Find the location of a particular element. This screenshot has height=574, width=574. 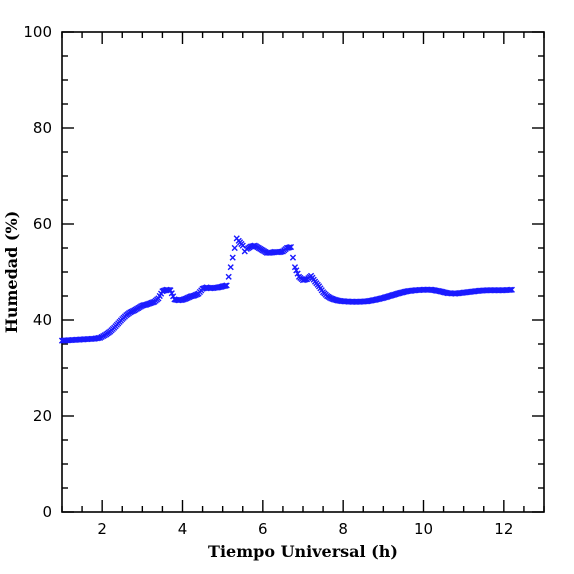

y-tick-label: 100 is located at coordinates (37, 32).